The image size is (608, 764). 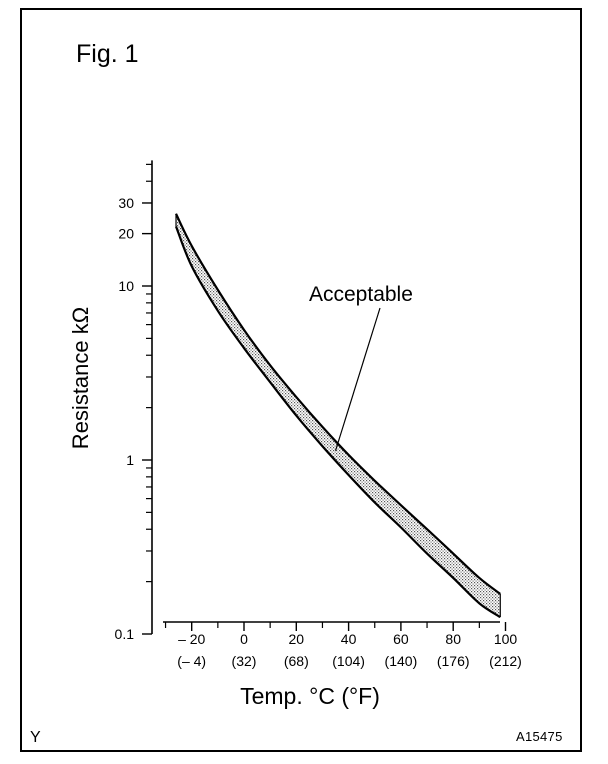 I want to click on x-tick-sublabel: (104), so click(x=348, y=661).